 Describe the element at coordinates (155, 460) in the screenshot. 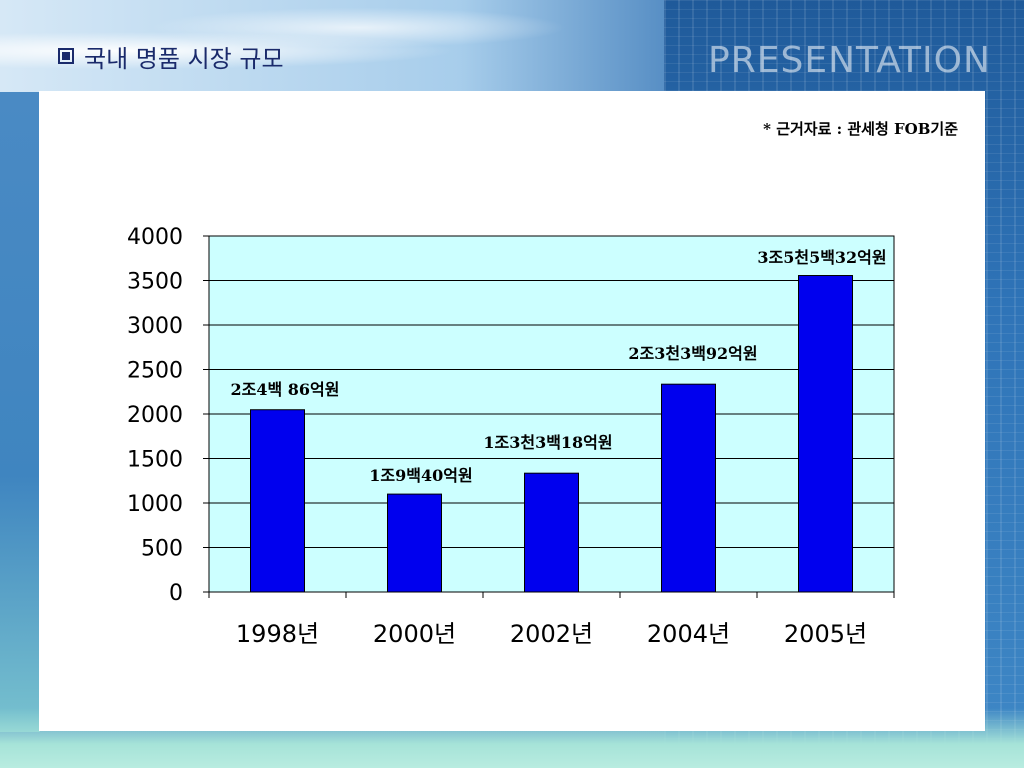

I see `y-tick-label: 1500` at that location.